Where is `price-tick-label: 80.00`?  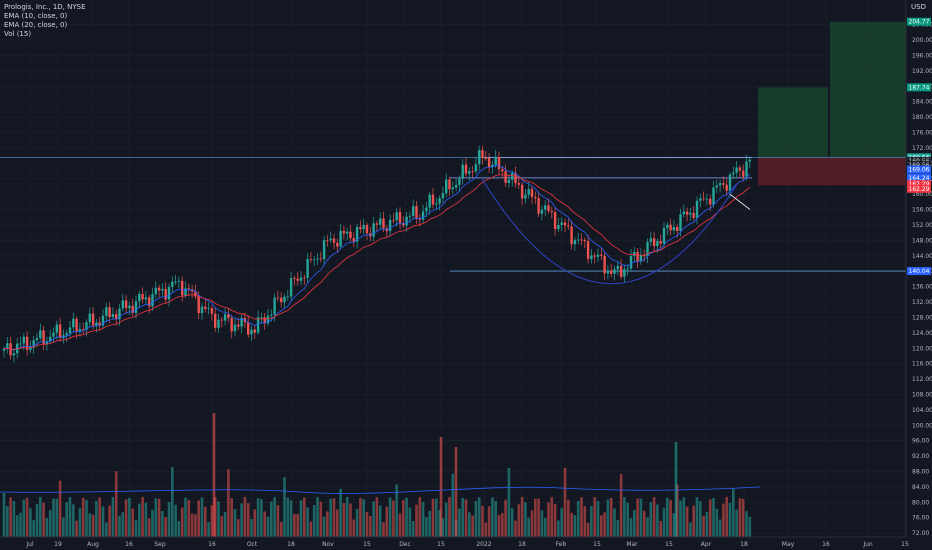
price-tick-label: 80.00 is located at coordinates (920, 502).